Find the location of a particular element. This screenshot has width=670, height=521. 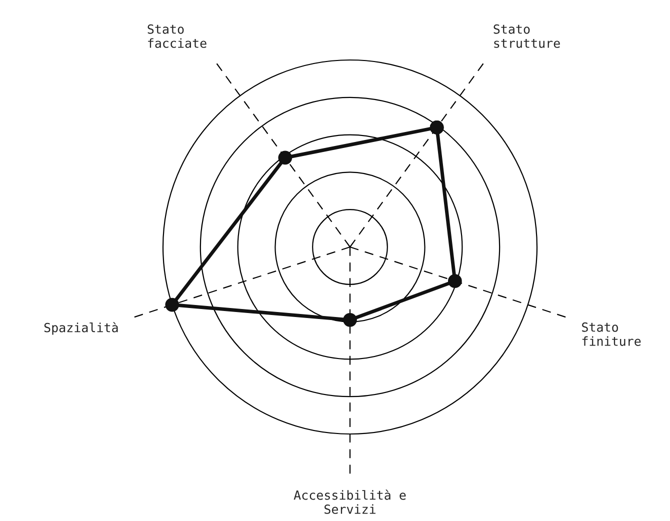

spoke-label: Stato finiture is located at coordinates (611, 334).